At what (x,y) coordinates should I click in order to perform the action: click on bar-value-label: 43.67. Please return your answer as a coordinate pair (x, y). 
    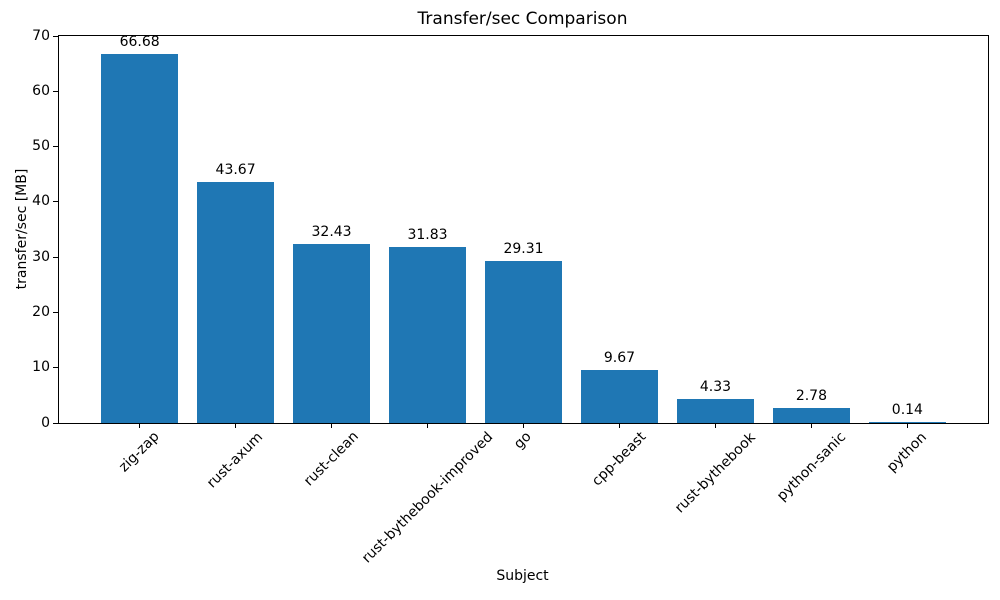
    Looking at the image, I should click on (235, 169).